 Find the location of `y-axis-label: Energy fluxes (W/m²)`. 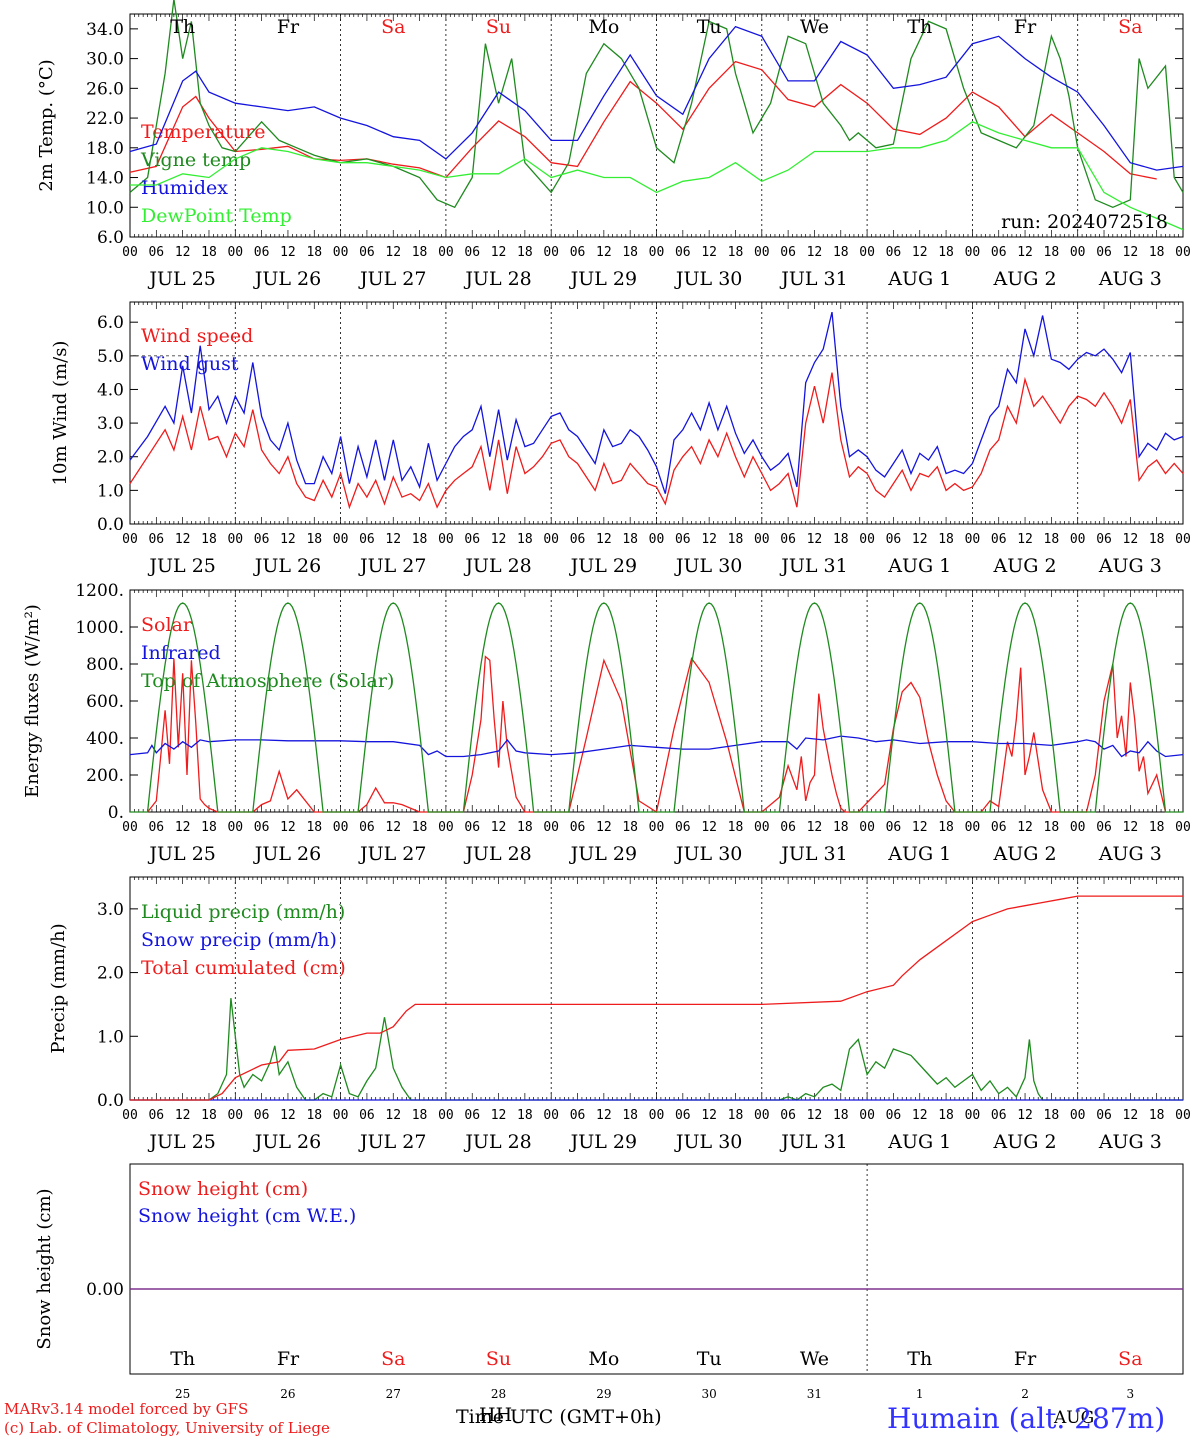

y-axis-label: Energy fluxes (W/m²) is located at coordinates (32, 701).